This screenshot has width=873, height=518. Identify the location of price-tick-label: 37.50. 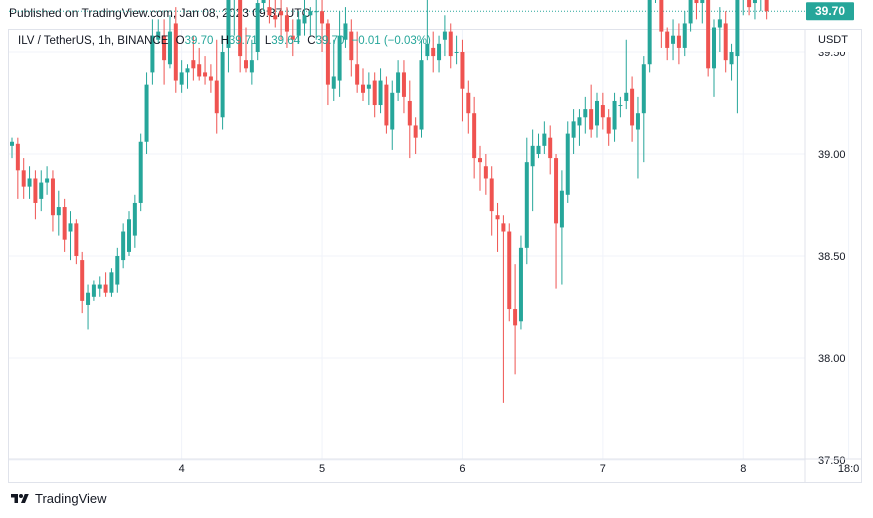
(832, 461).